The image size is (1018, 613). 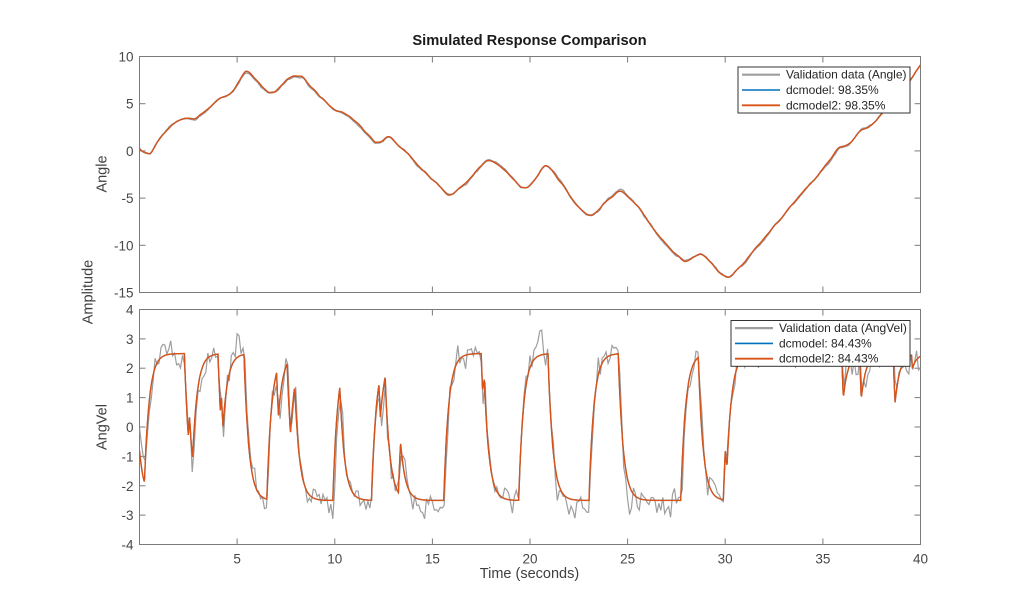 I want to click on svg-text: 4, so click(x=130, y=310).